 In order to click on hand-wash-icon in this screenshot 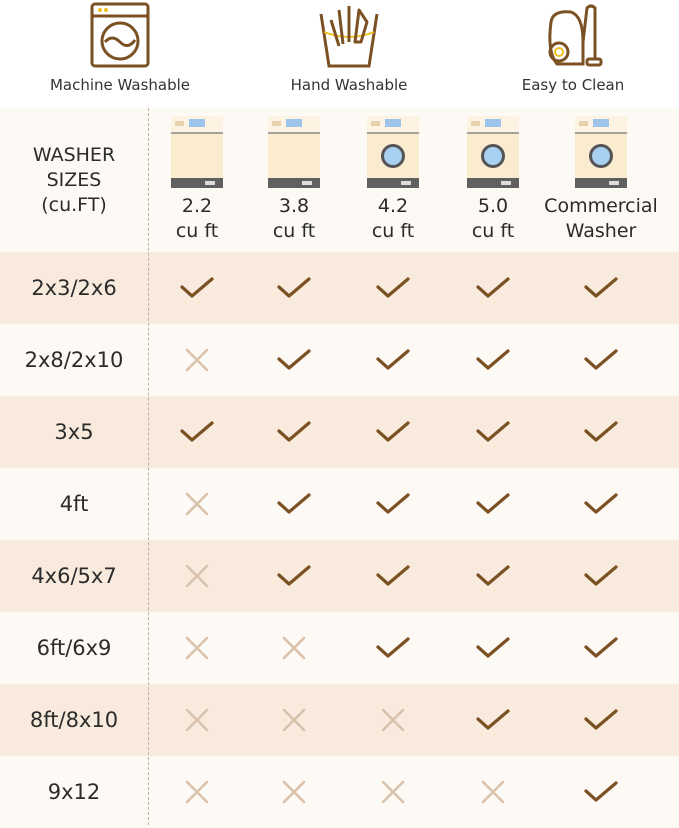, I will do `click(349, 37)`.